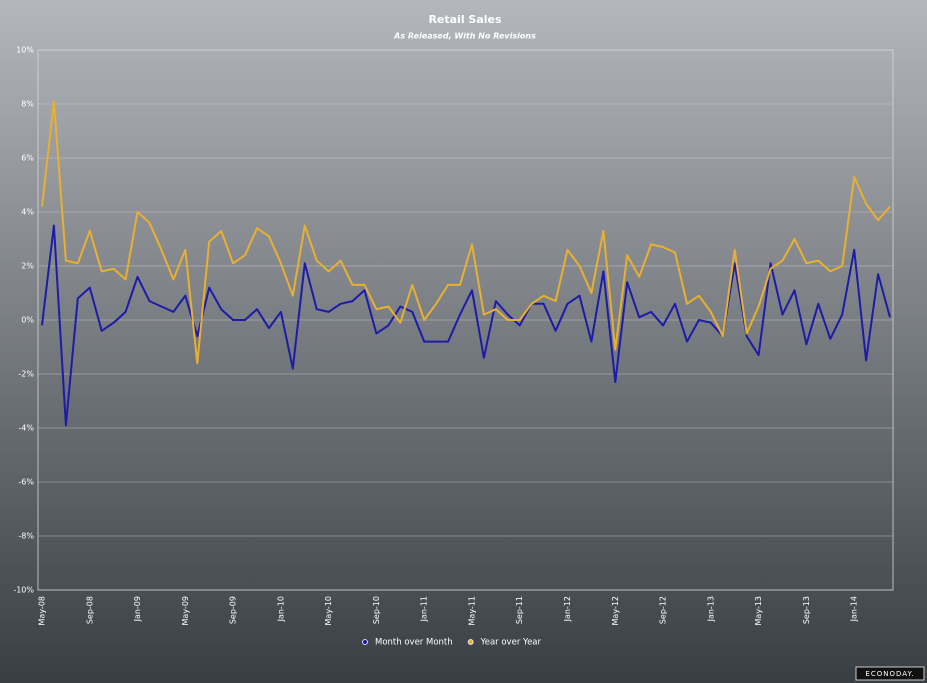 Image resolution: width=927 pixels, height=683 pixels. What do you see at coordinates (26, 482) in the screenshot?
I see `y-tick-label: -6%` at bounding box center [26, 482].